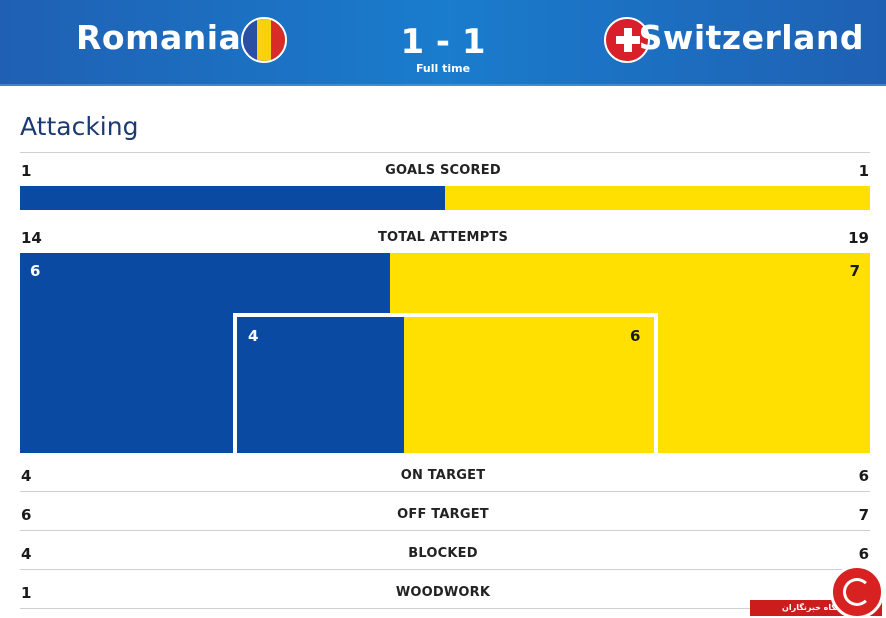 The height and width of the screenshot is (618, 886). What do you see at coordinates (35, 271) in the screenshot?
I see `attempts-outer-home-value: 6` at bounding box center [35, 271].